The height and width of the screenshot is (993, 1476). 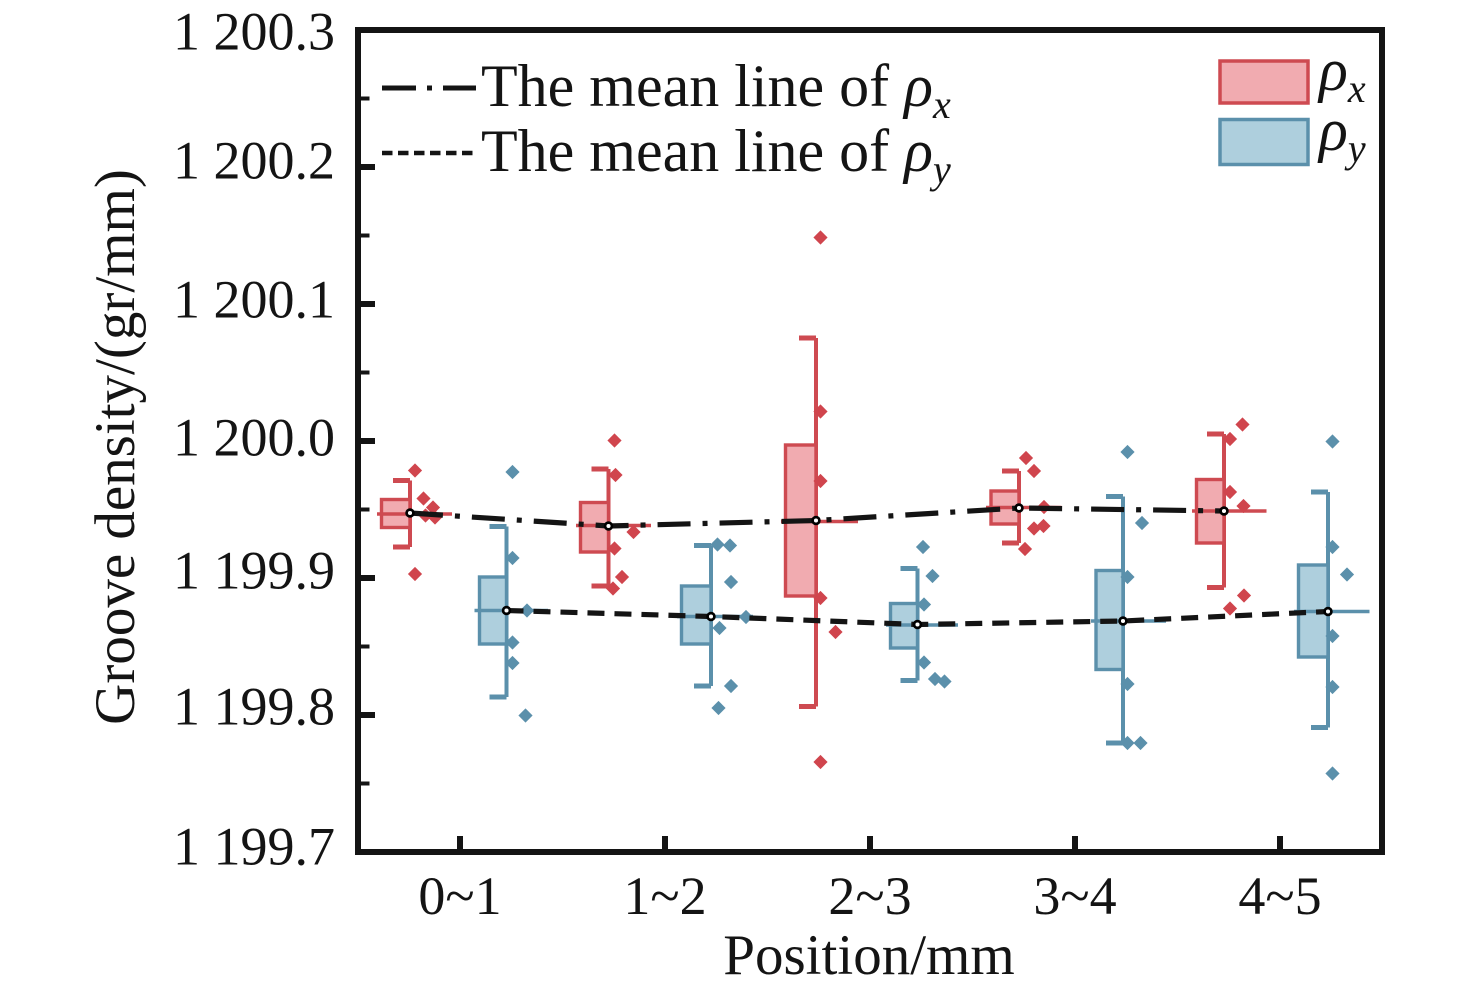 I want to click on svg-text: 1 199.9, so click(x=254, y=571).